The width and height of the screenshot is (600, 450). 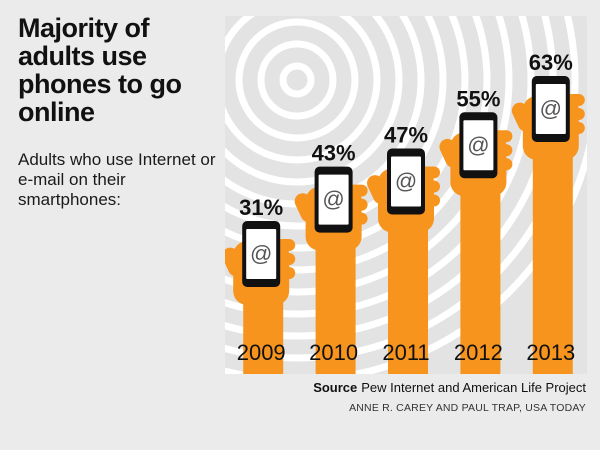 What do you see at coordinates (335, 387) in the screenshot?
I see `source-label: Source` at bounding box center [335, 387].